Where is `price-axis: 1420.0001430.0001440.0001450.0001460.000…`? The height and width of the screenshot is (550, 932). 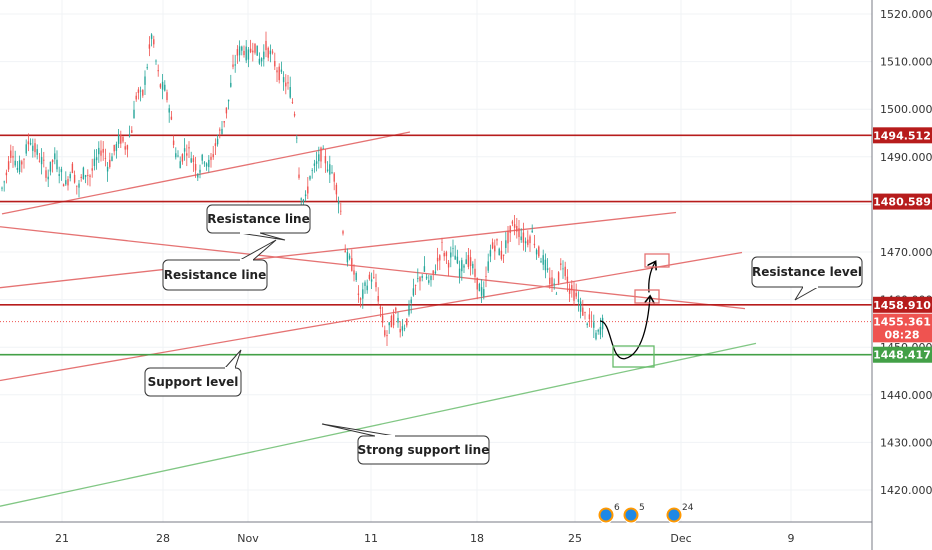 price-axis: 1420.0001430.0001440.0001450.0001460.000… is located at coordinates (901, 275).